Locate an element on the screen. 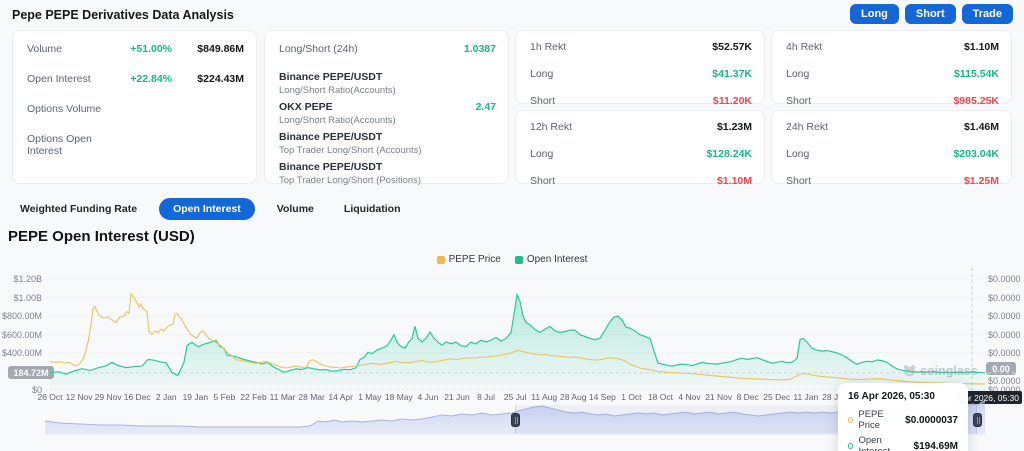 The width and height of the screenshot is (1024, 451). ratio-title: Long/Short (24h) is located at coordinates (318, 49).